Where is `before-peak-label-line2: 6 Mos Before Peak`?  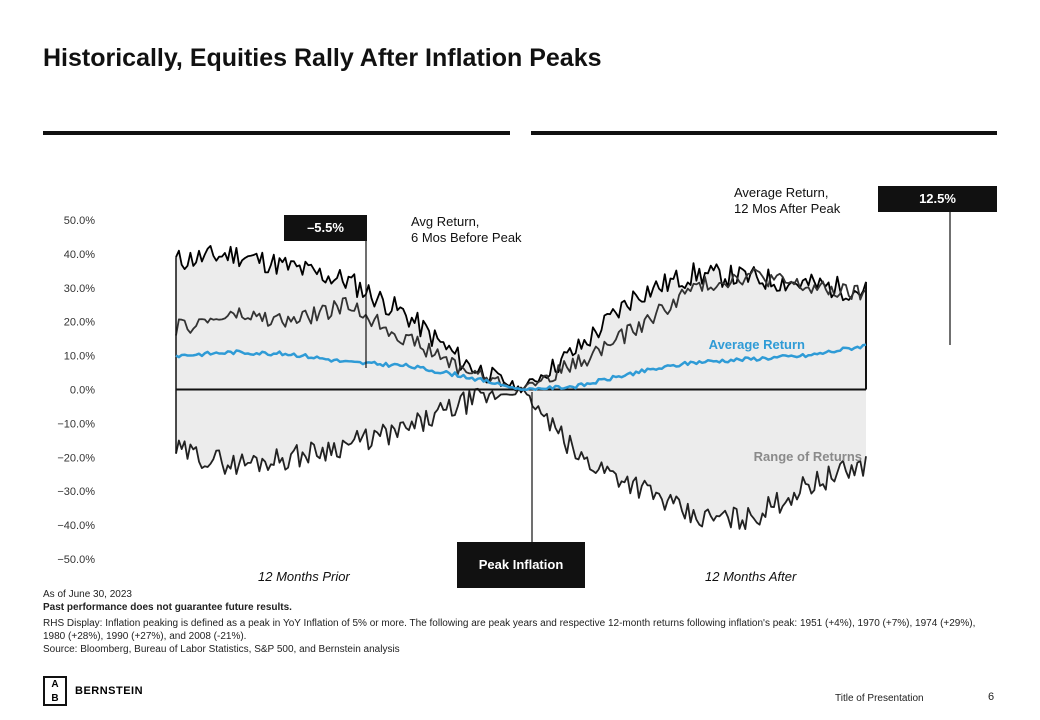
before-peak-label-line2: 6 Mos Before Peak is located at coordinates (466, 237).